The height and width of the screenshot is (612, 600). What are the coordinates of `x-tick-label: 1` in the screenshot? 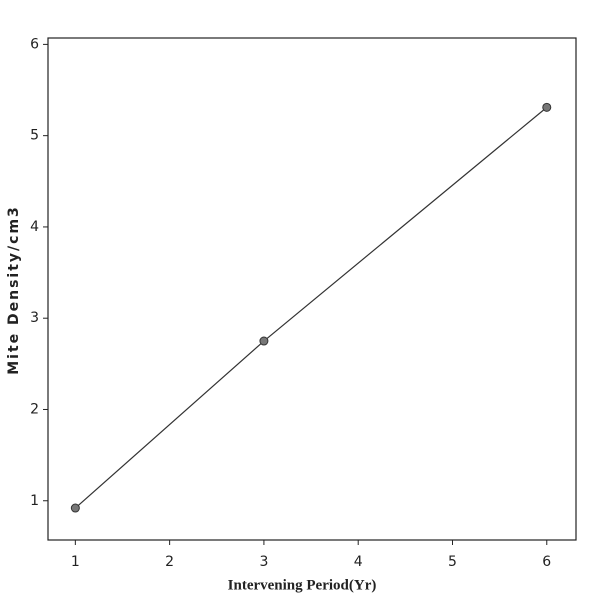 It's located at (75, 562).